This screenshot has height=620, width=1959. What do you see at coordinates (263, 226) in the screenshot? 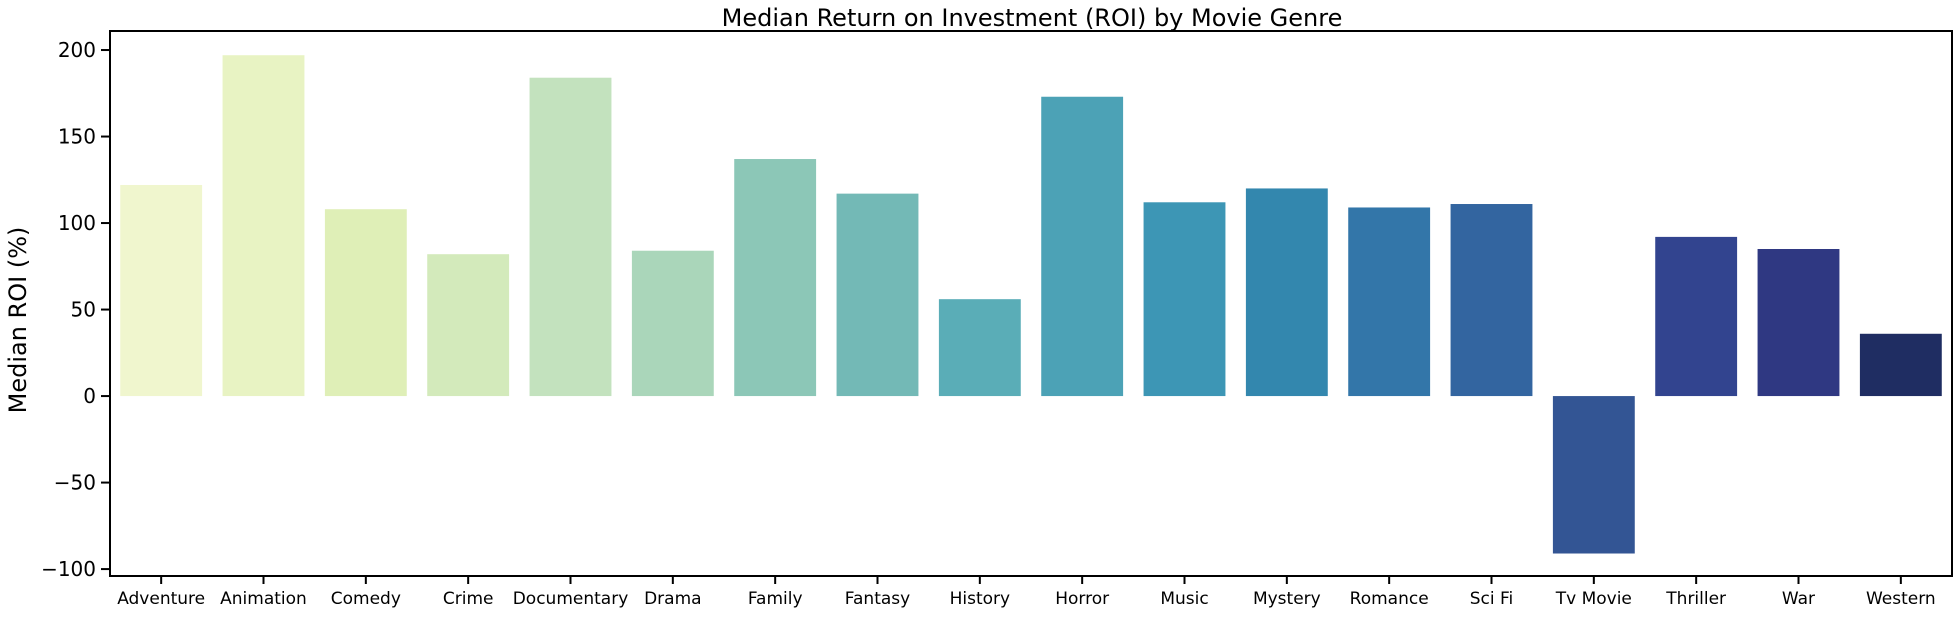
I see `bar-animation` at bounding box center [263, 226].